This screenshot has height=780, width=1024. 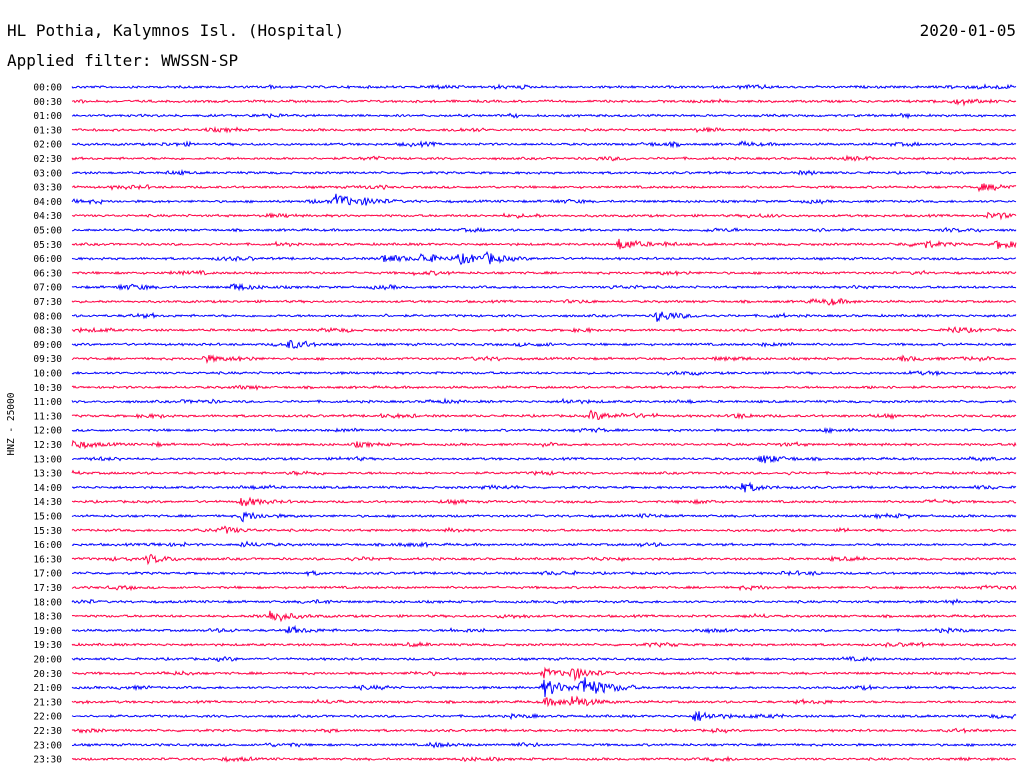 What do you see at coordinates (47, 359) in the screenshot?
I see `time-tick-label: 09:30` at bounding box center [47, 359].